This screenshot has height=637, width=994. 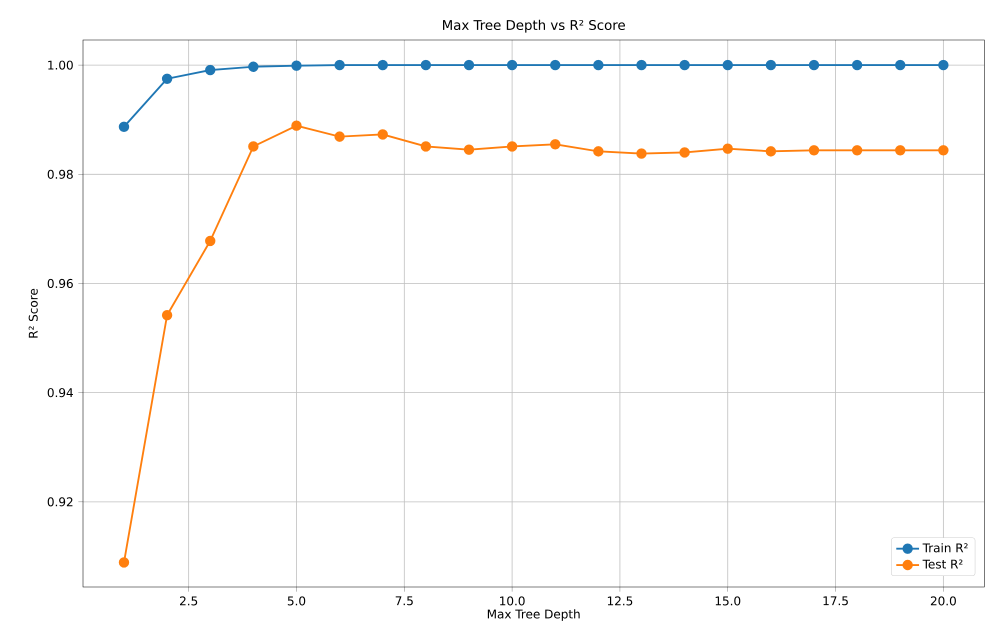 What do you see at coordinates (60, 393) in the screenshot?
I see `y-tick-label: 0.94` at bounding box center [60, 393].